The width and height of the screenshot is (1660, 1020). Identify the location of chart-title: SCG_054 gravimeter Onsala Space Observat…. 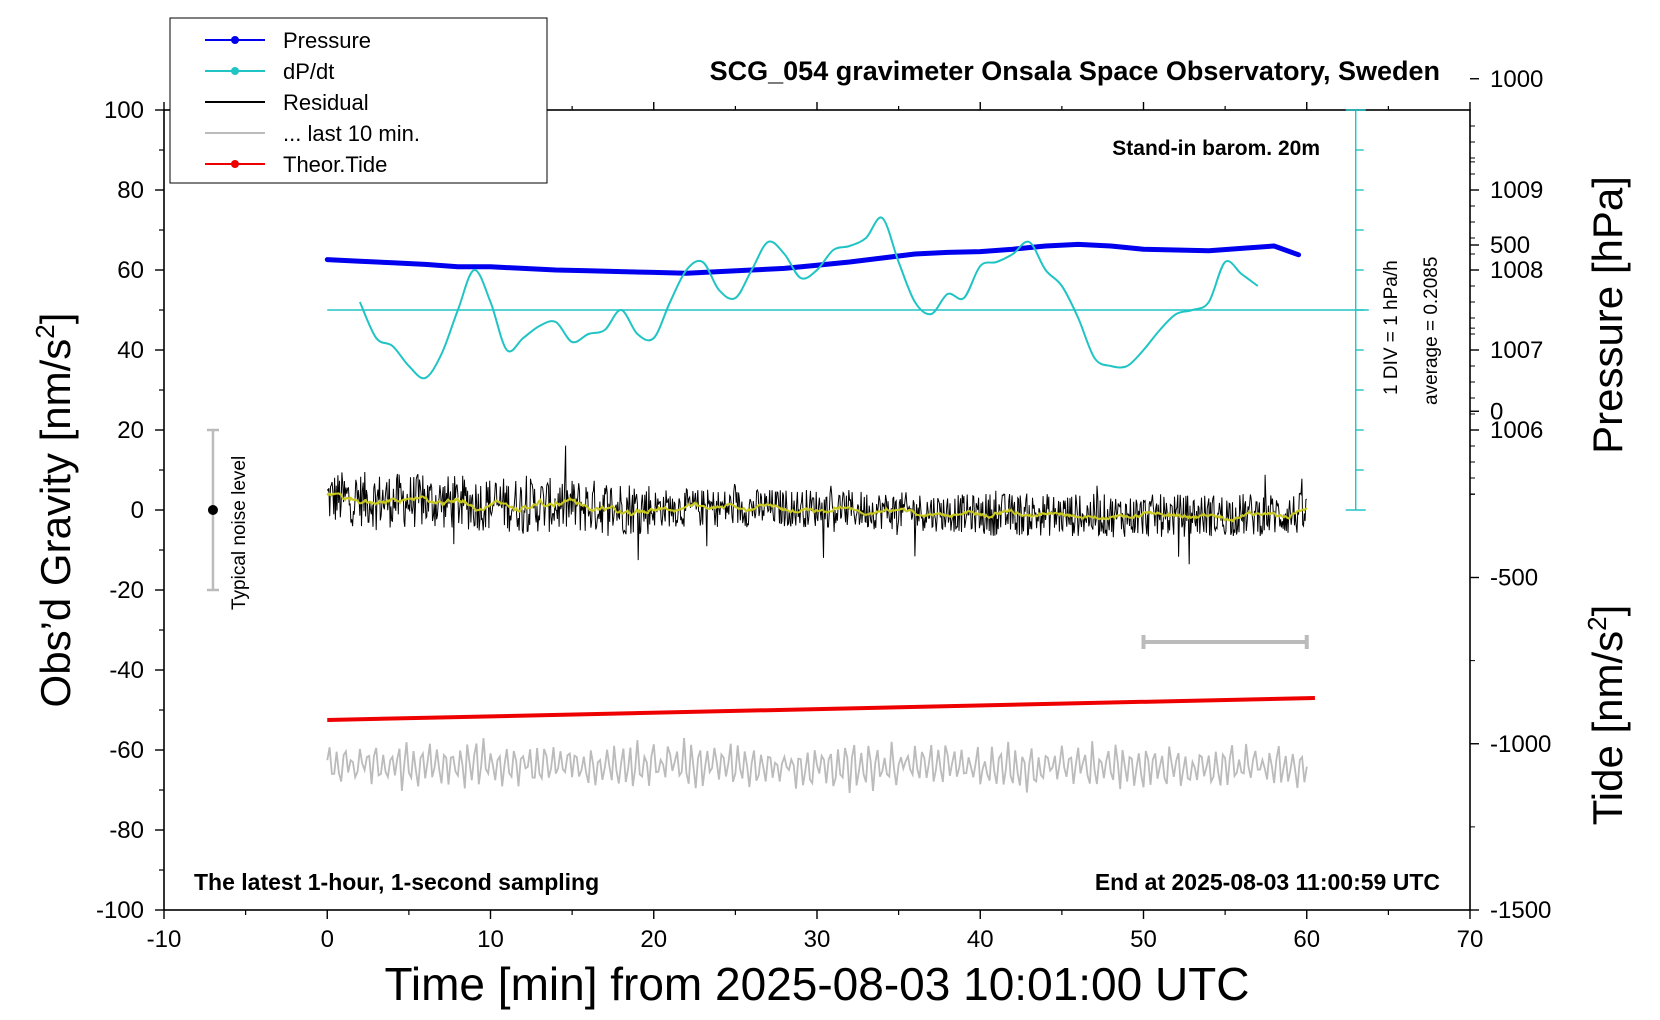
(1075, 71).